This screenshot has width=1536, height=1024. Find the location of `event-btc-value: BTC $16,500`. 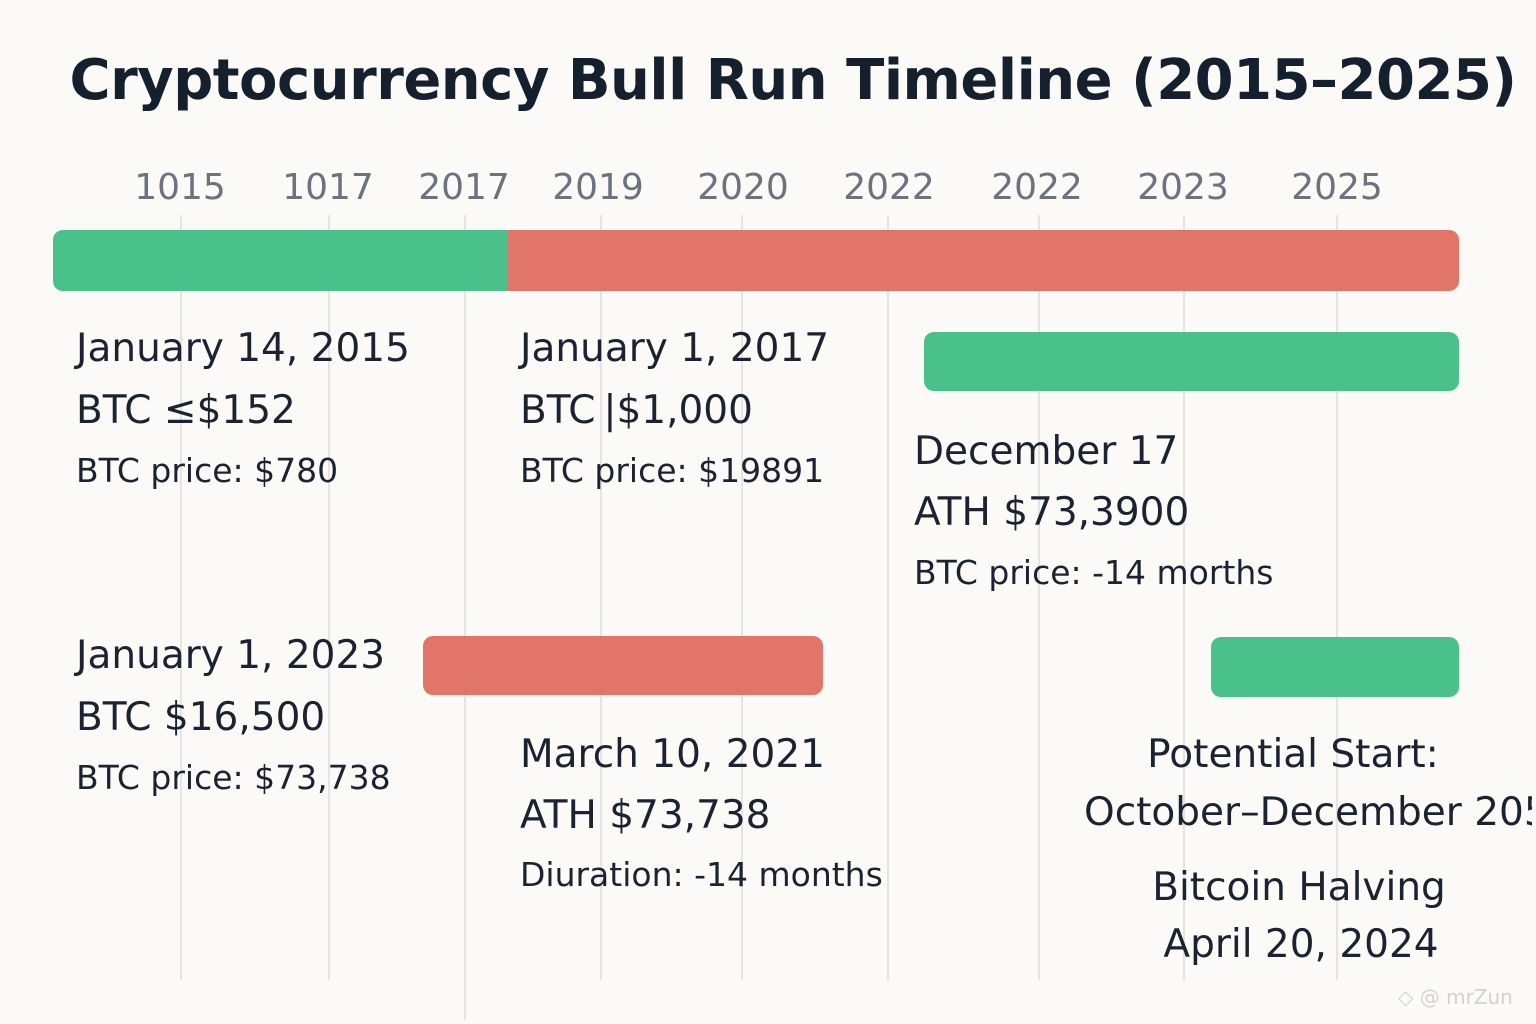

event-btc-value: BTC $16,500 is located at coordinates (201, 717).